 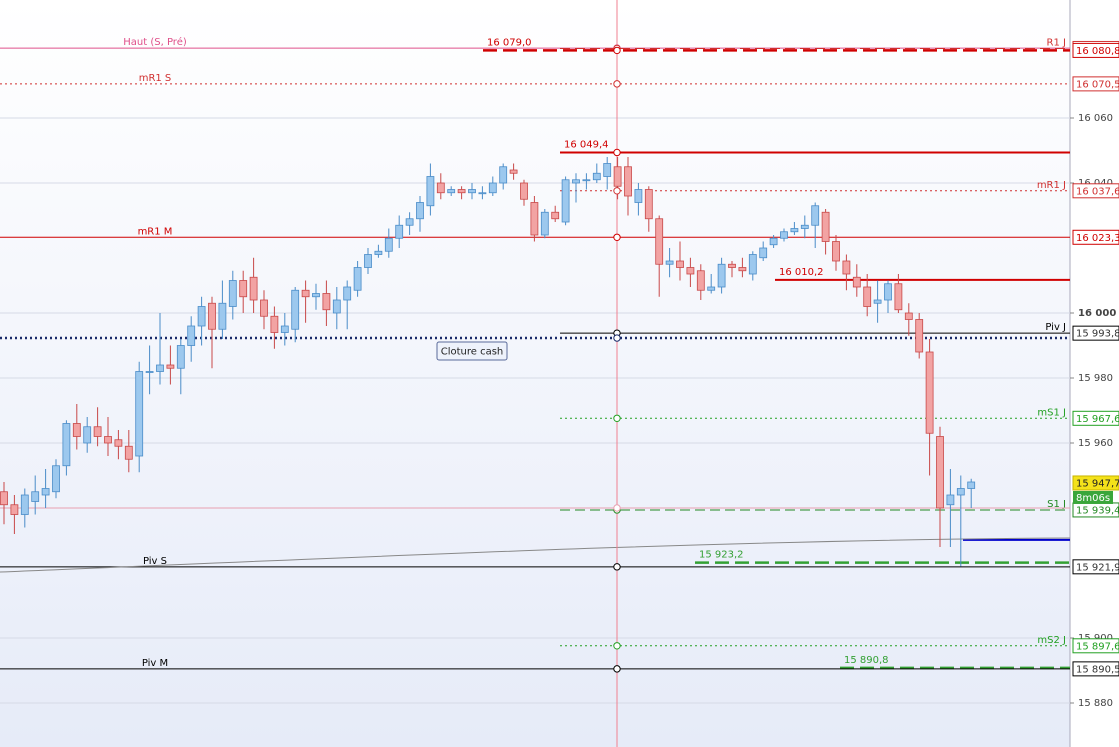 I want to click on moving-average, so click(x=535, y=555).